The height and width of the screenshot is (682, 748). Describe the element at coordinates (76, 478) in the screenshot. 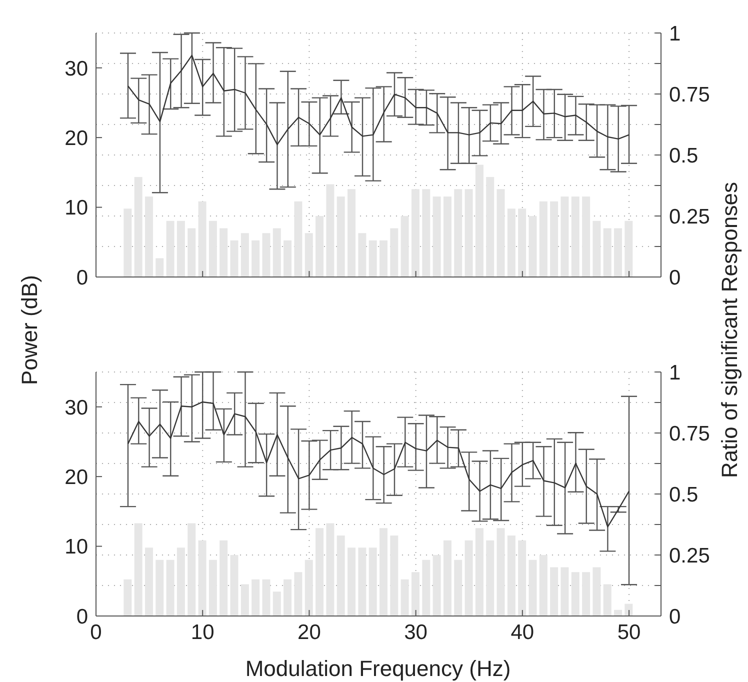

I see `y-tick-label: 20` at that location.